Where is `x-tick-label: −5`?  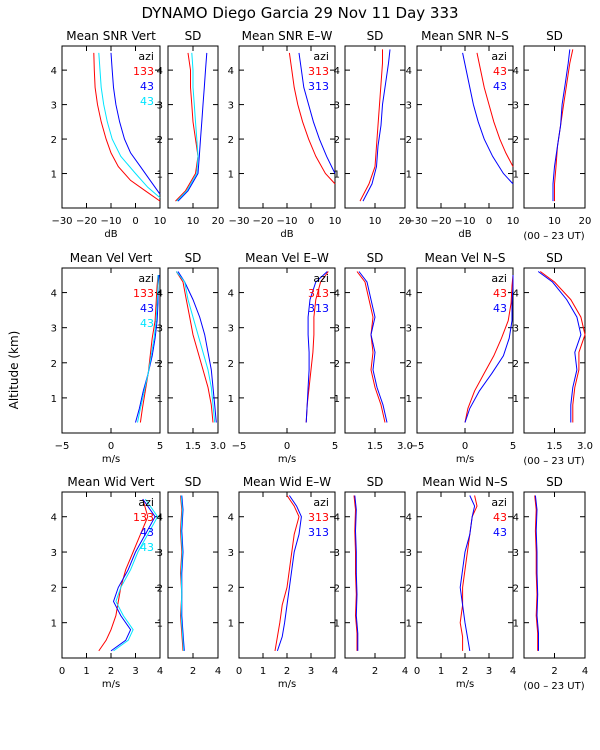 x-tick-label: −5 is located at coordinates (62, 446).